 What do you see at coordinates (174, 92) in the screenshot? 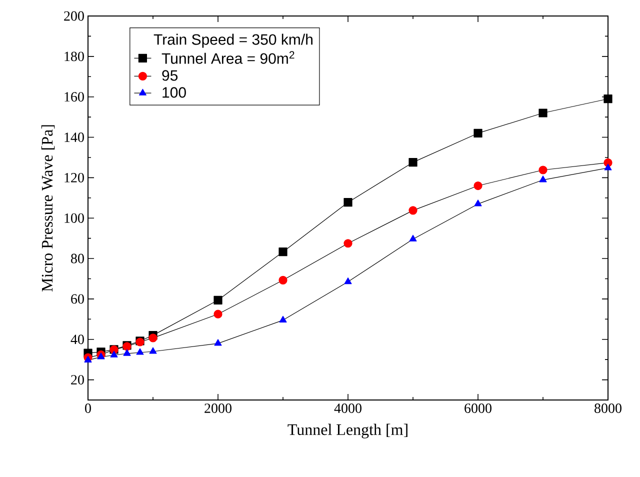
I see `legend-label: 100` at bounding box center [174, 92].